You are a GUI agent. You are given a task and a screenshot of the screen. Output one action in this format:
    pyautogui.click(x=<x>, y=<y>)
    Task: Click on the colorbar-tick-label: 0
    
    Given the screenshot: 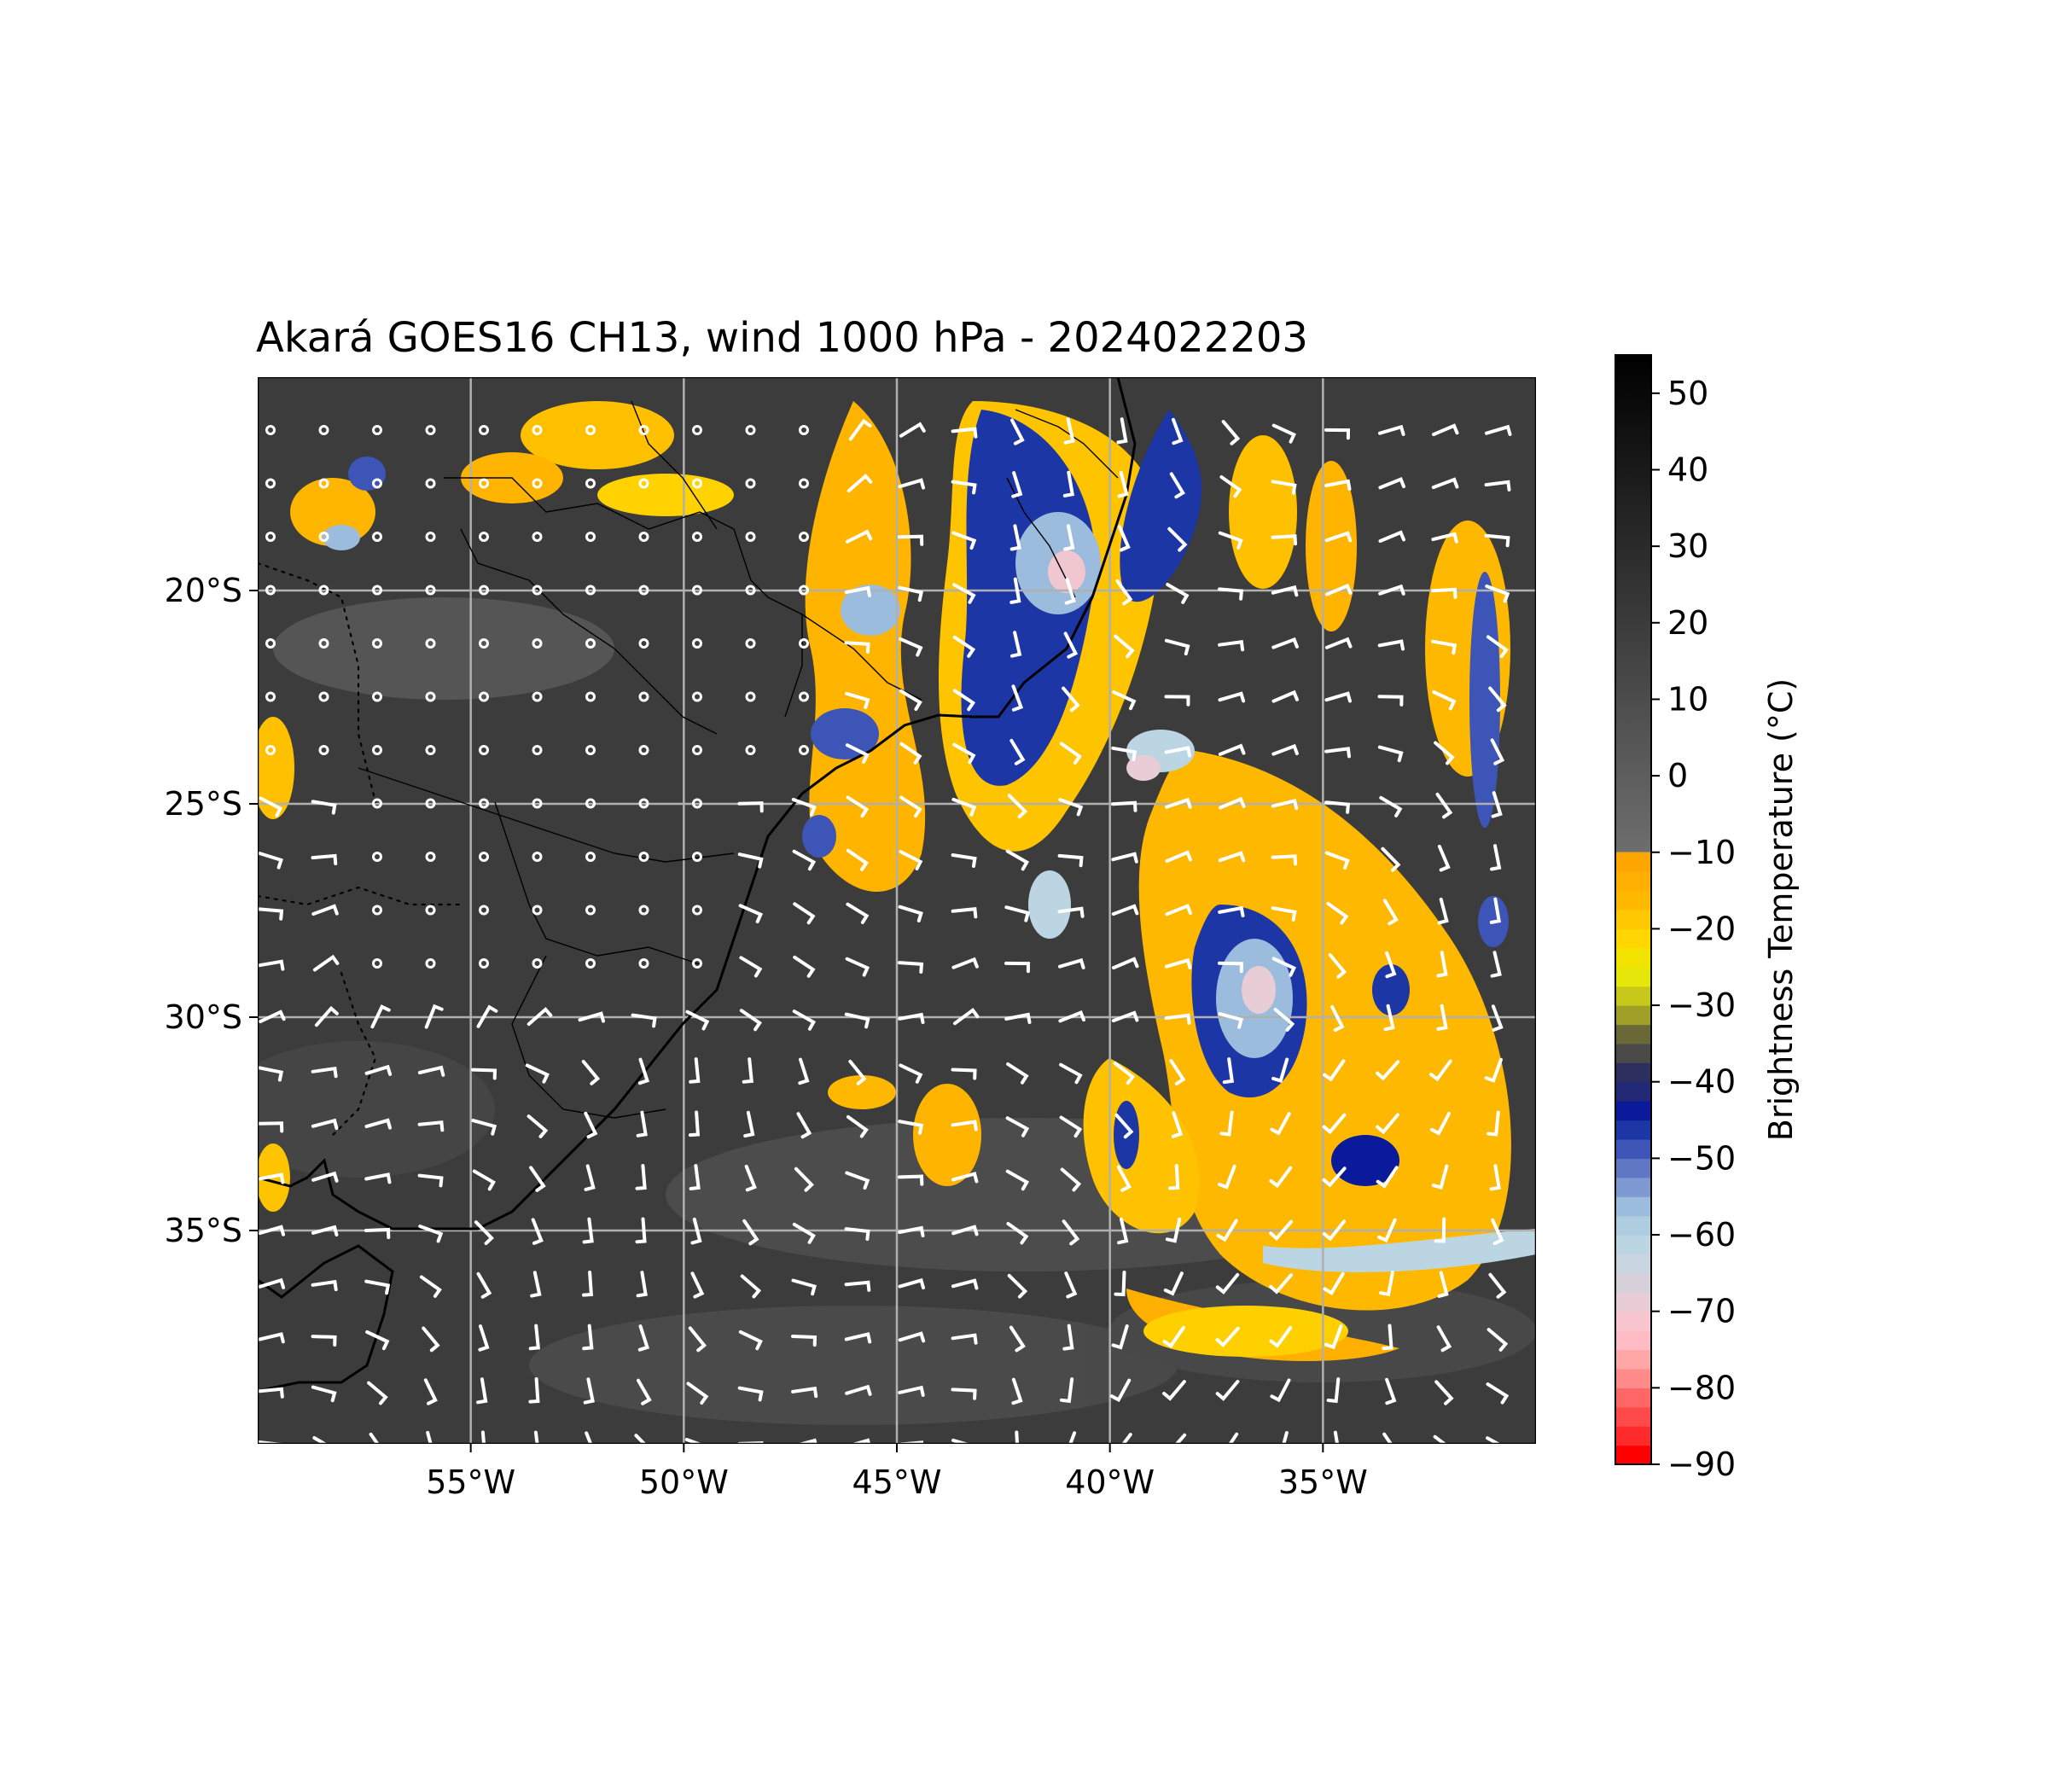 What is the action you would take?
    pyautogui.click(x=1677, y=775)
    